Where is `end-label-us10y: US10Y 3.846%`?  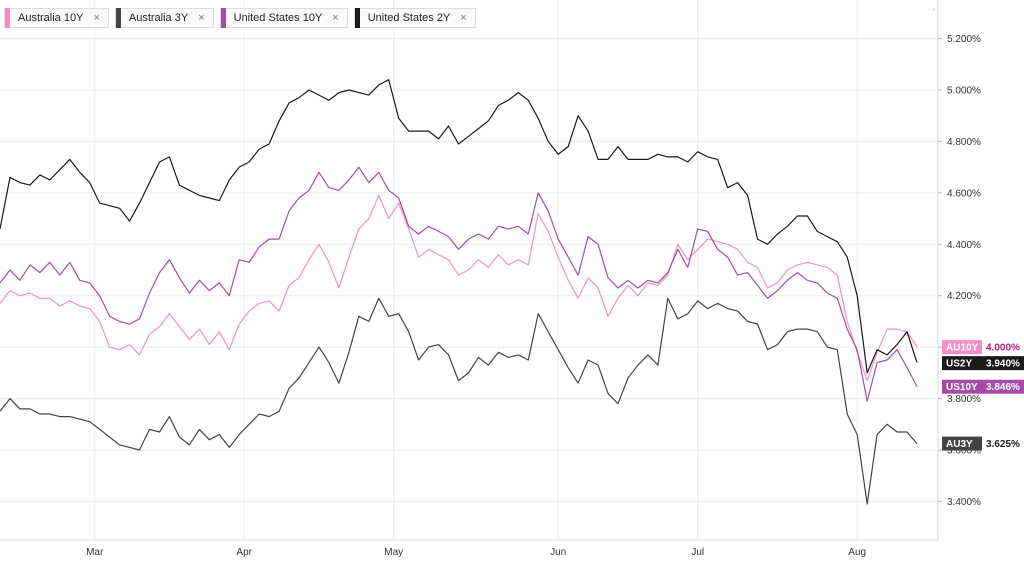 end-label-us10y: US10Y 3.846% is located at coordinates (983, 386).